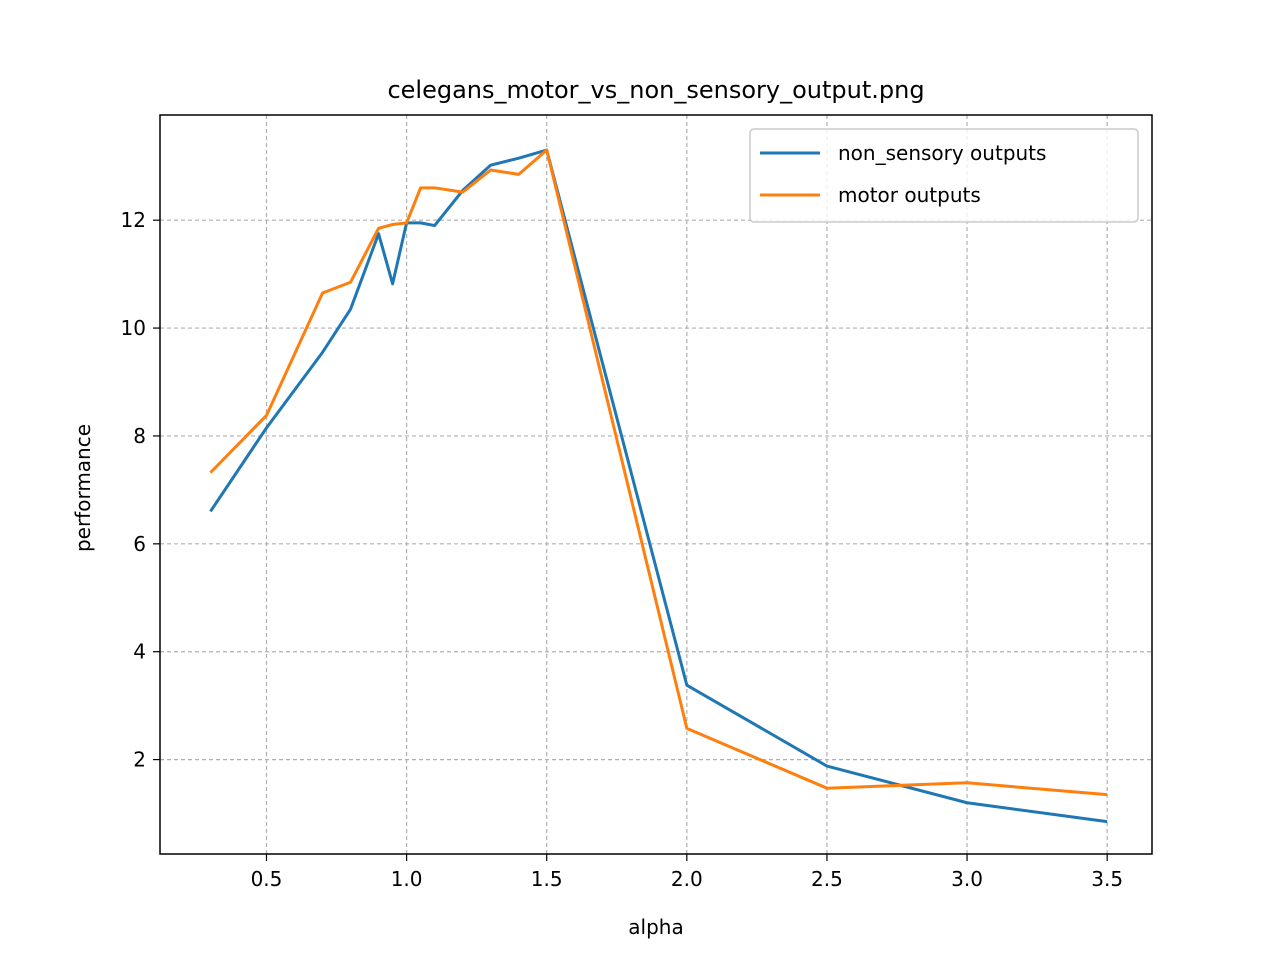 The width and height of the screenshot is (1280, 960). I want to click on y-tick-label: 6, so click(139, 544).